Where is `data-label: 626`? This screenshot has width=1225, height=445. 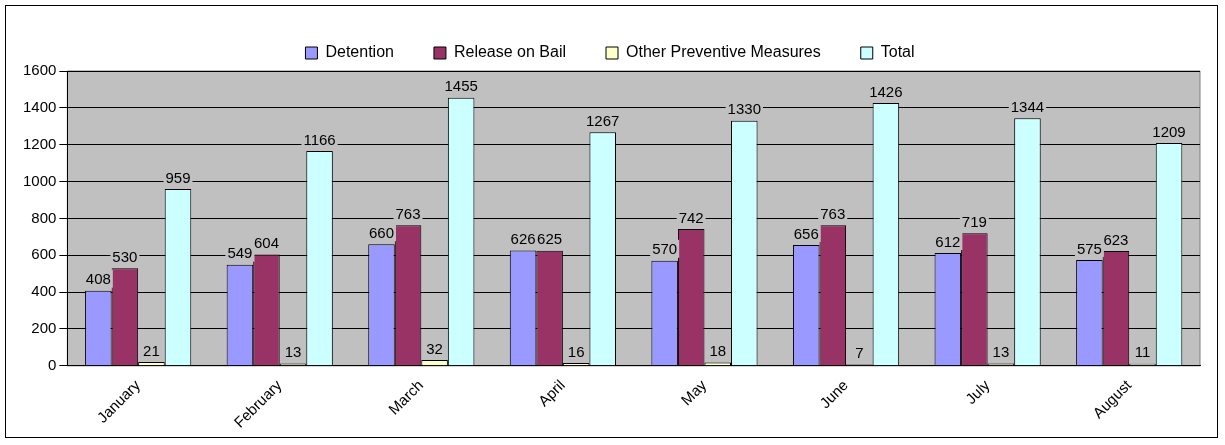
data-label: 626 is located at coordinates (523, 239).